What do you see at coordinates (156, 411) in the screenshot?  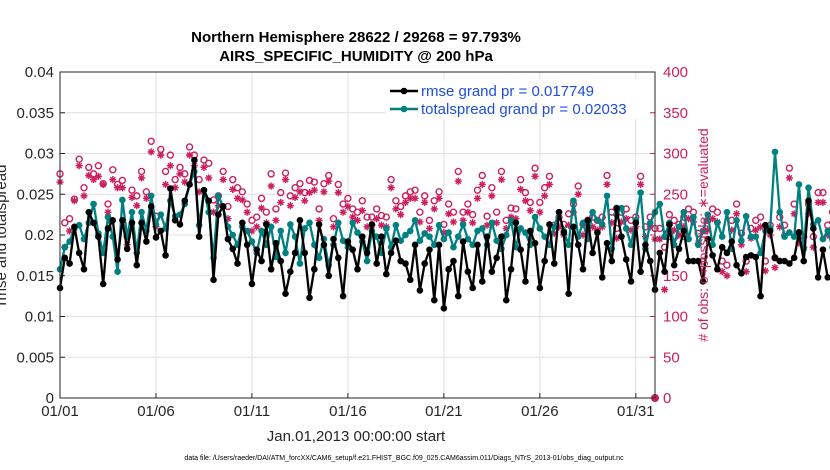 I see `x-tick-label: 01/06` at bounding box center [156, 411].